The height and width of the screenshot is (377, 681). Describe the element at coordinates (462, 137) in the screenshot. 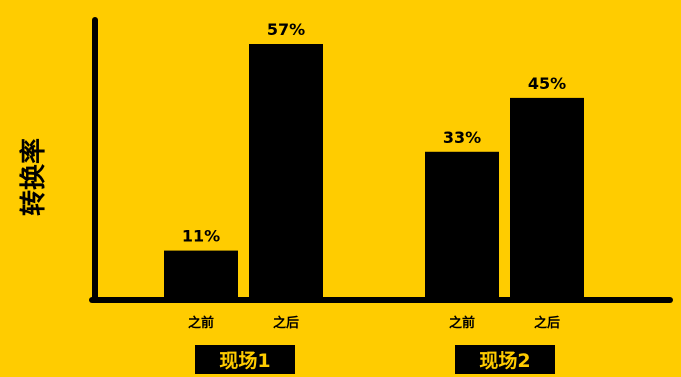

I see `data-label-2-1: 33%` at that location.